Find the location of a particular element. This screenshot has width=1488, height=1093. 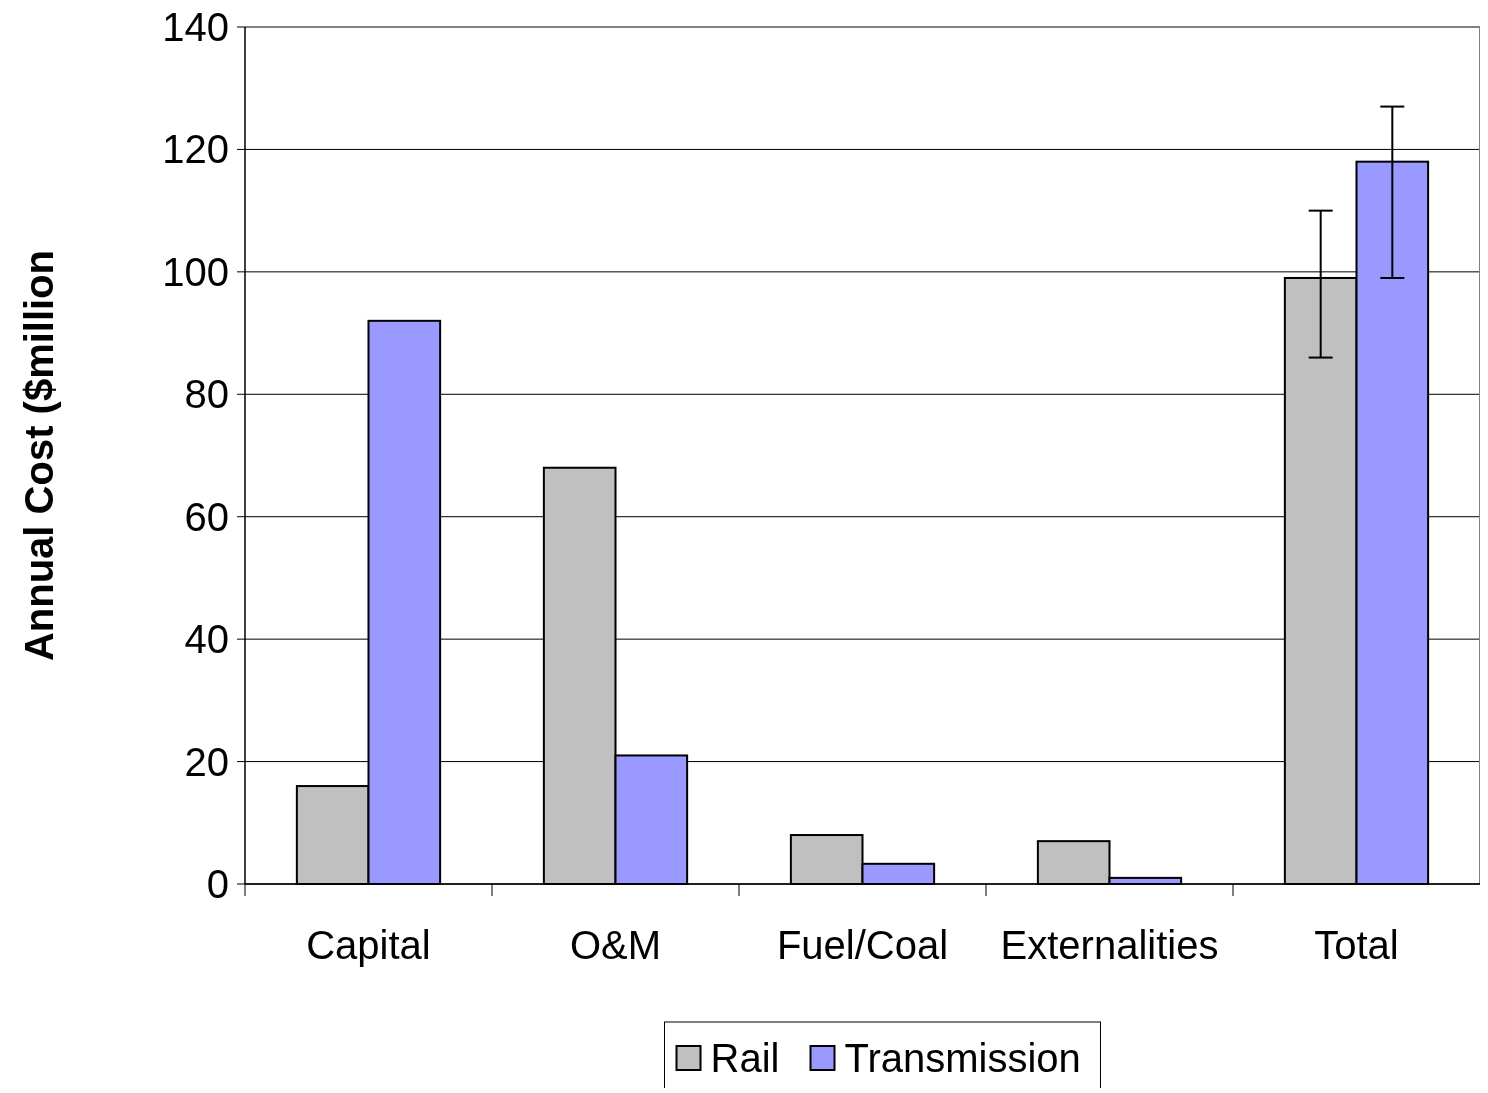

y-tick-label: 140 is located at coordinates (195, 27).